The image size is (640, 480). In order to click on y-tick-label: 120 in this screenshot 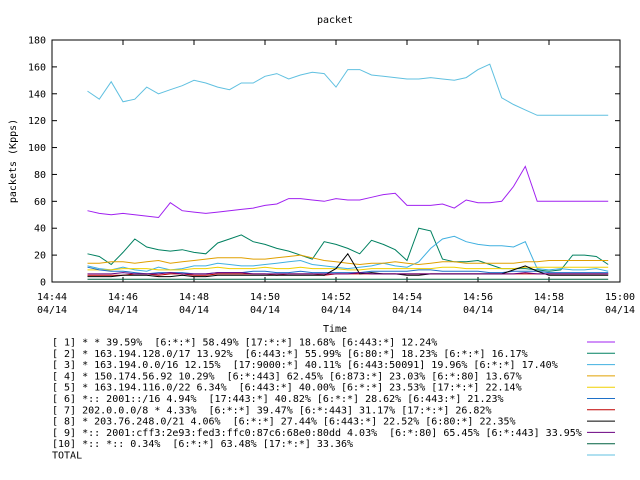, I will do `click(37, 121)`.